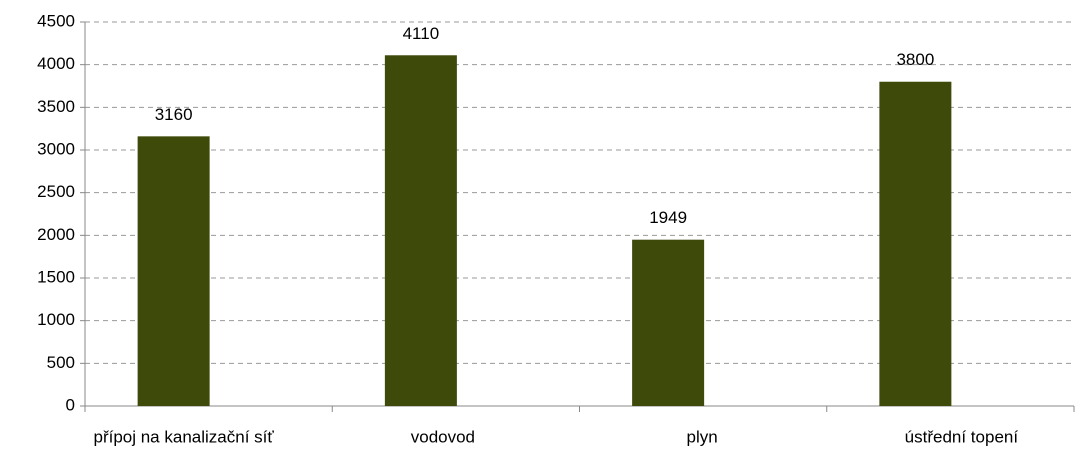  What do you see at coordinates (70, 404) in the screenshot?
I see `y-tick-label: 0` at bounding box center [70, 404].